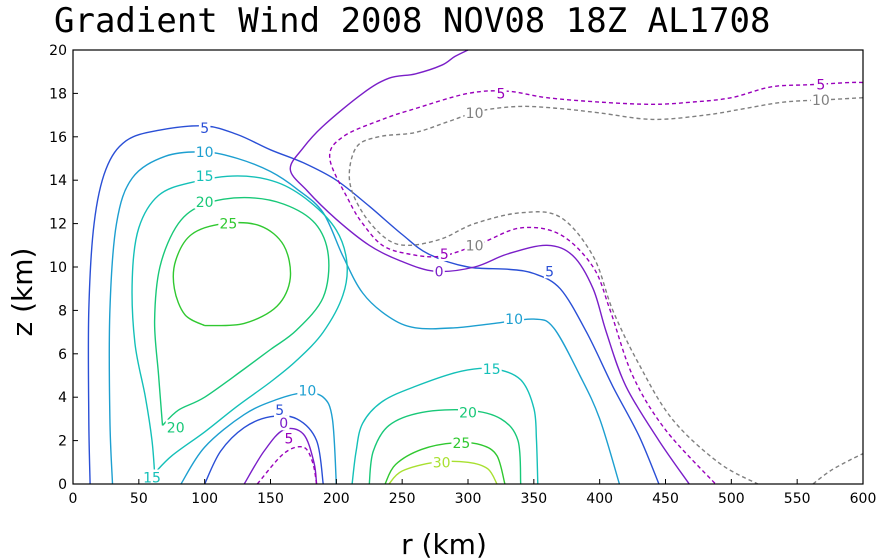 This screenshot has width=879, height=559. Describe the element at coordinates (62, 311) in the screenshot. I see `y-tick-label: 8` at that location.